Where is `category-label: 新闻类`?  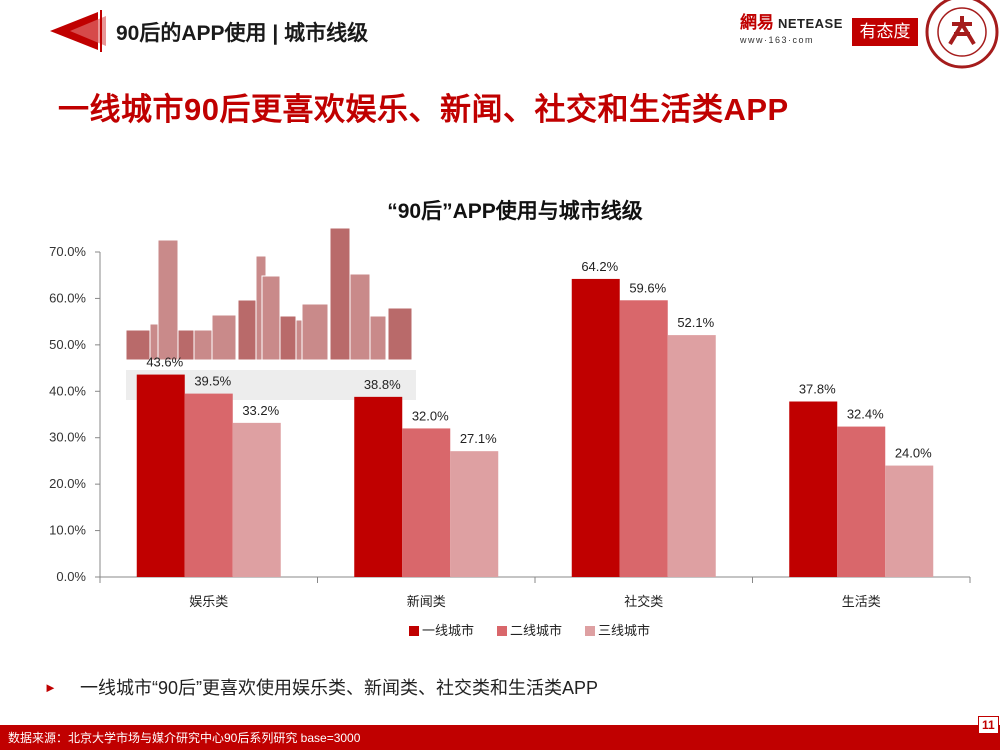 category-label: 新闻类 is located at coordinates (426, 601).